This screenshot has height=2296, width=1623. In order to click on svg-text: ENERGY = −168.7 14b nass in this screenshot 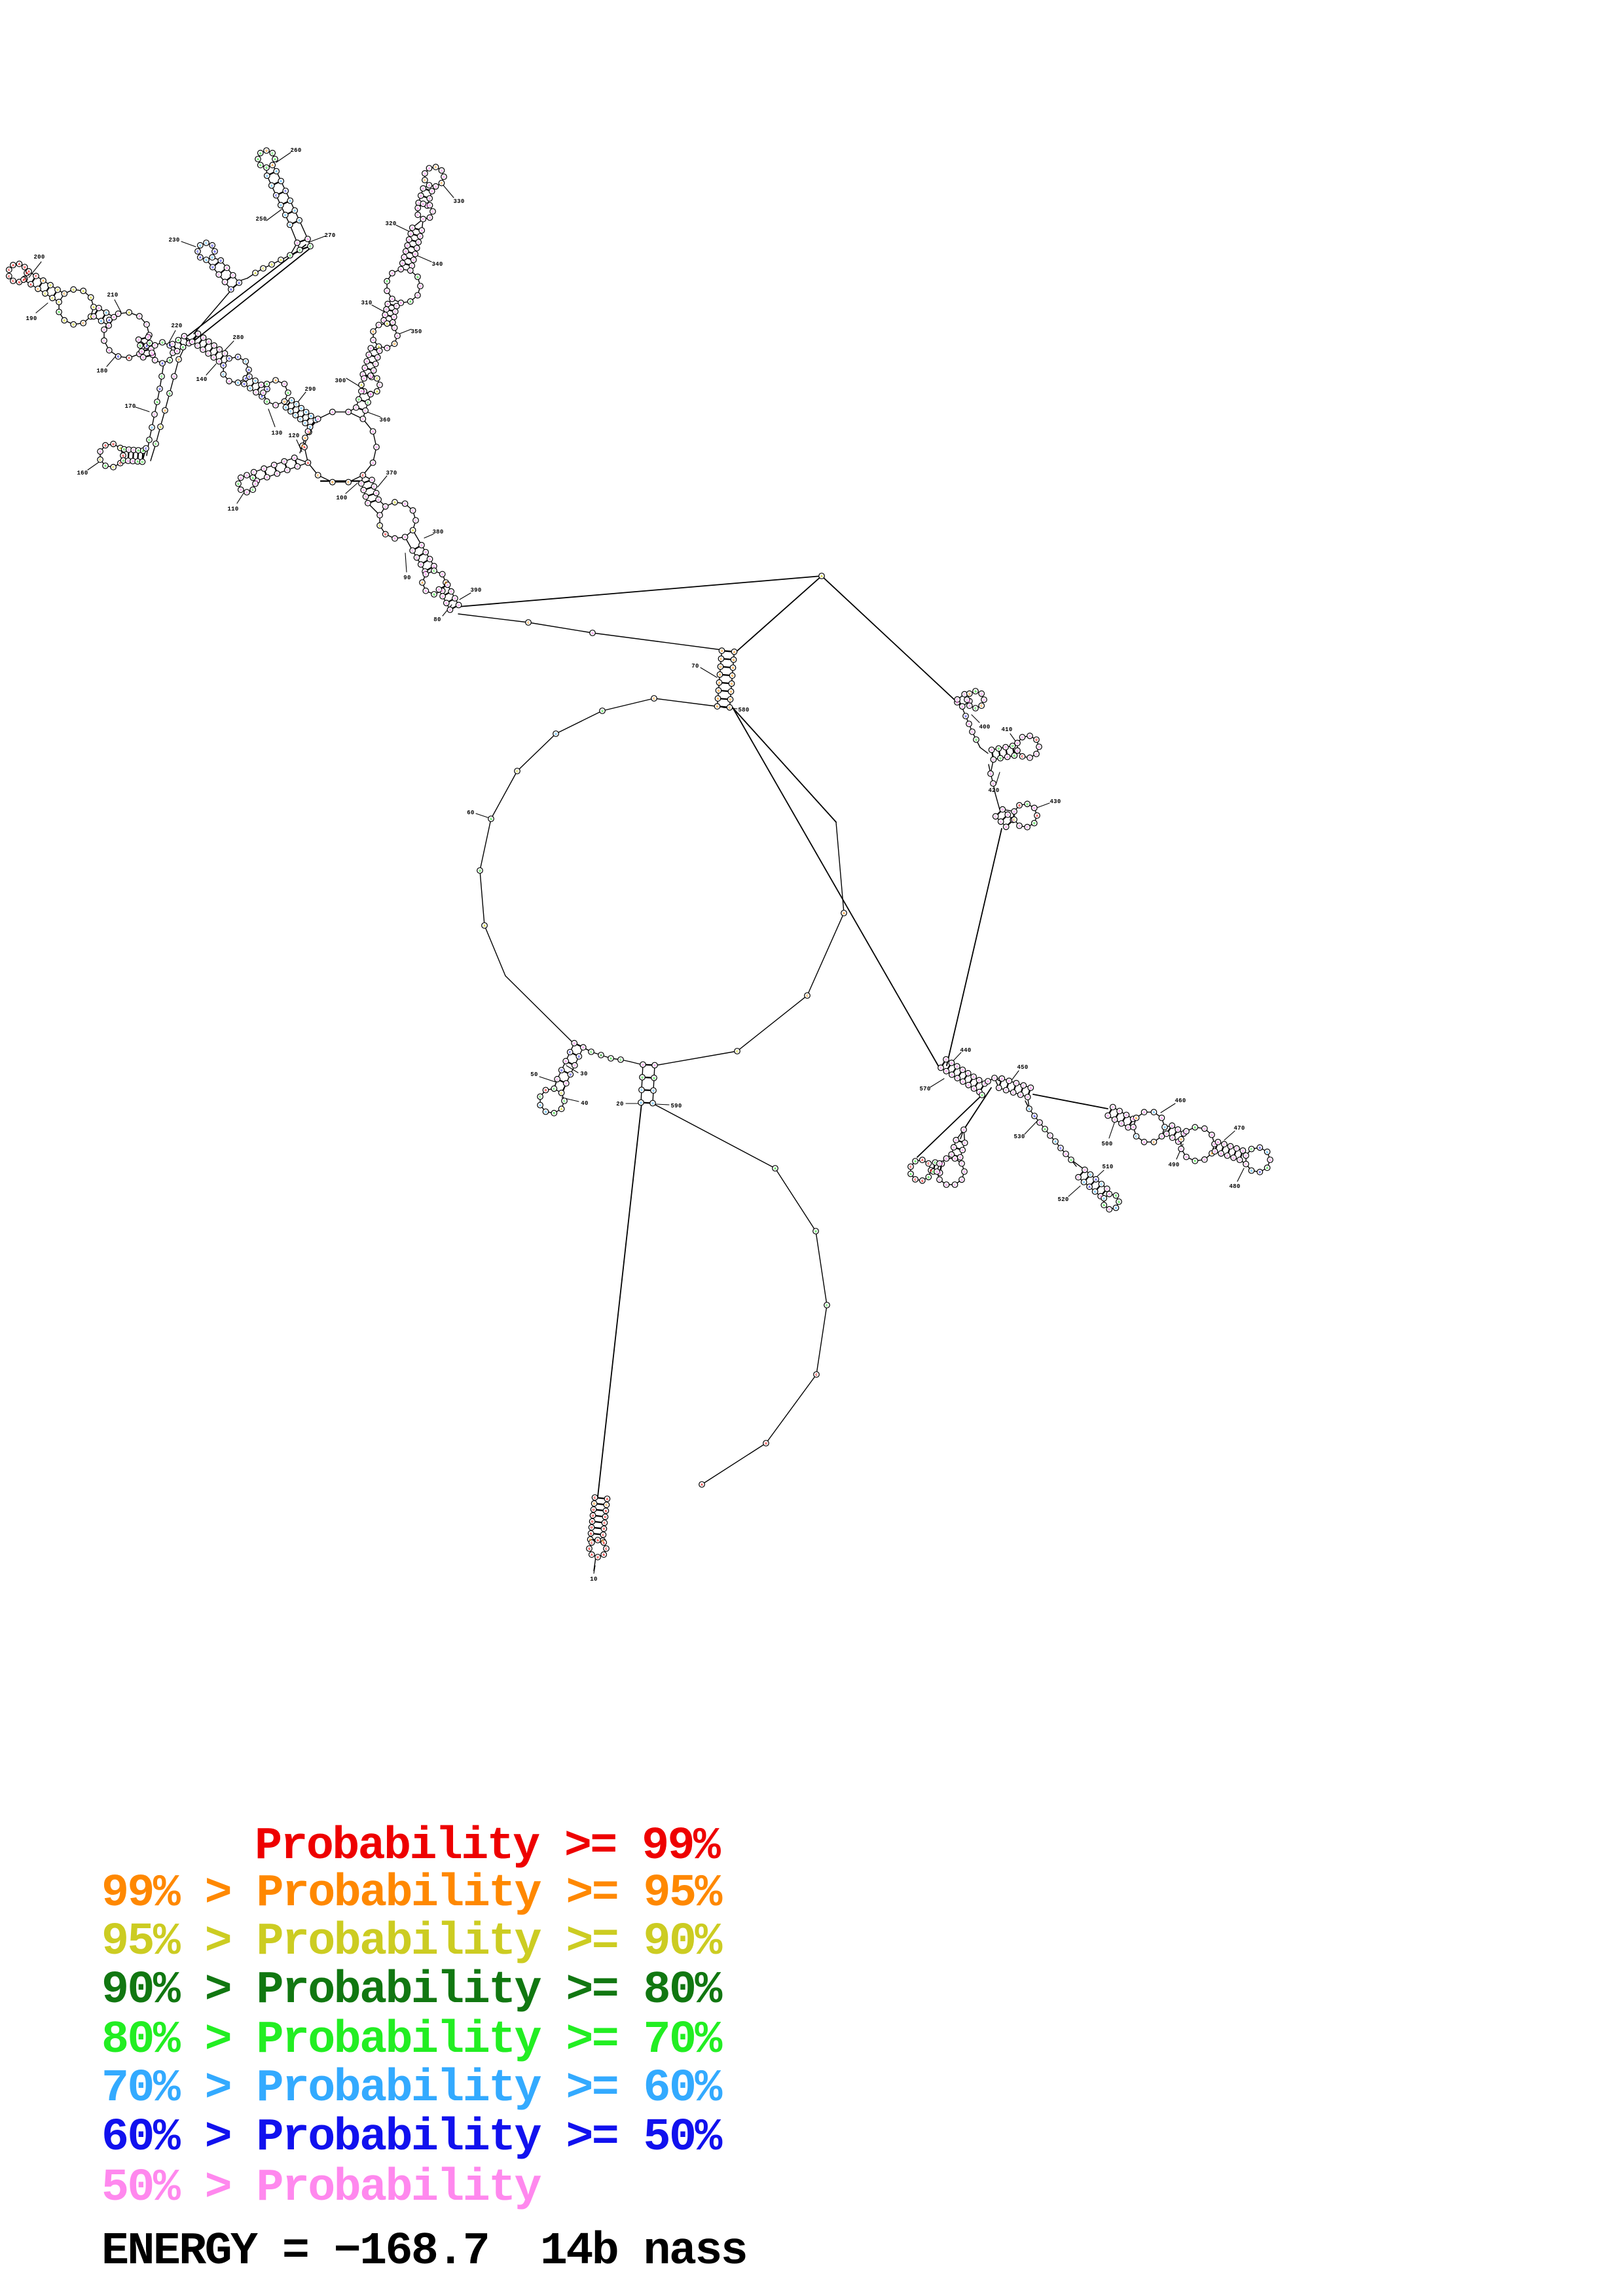, I will do `click(423, 2252)`.